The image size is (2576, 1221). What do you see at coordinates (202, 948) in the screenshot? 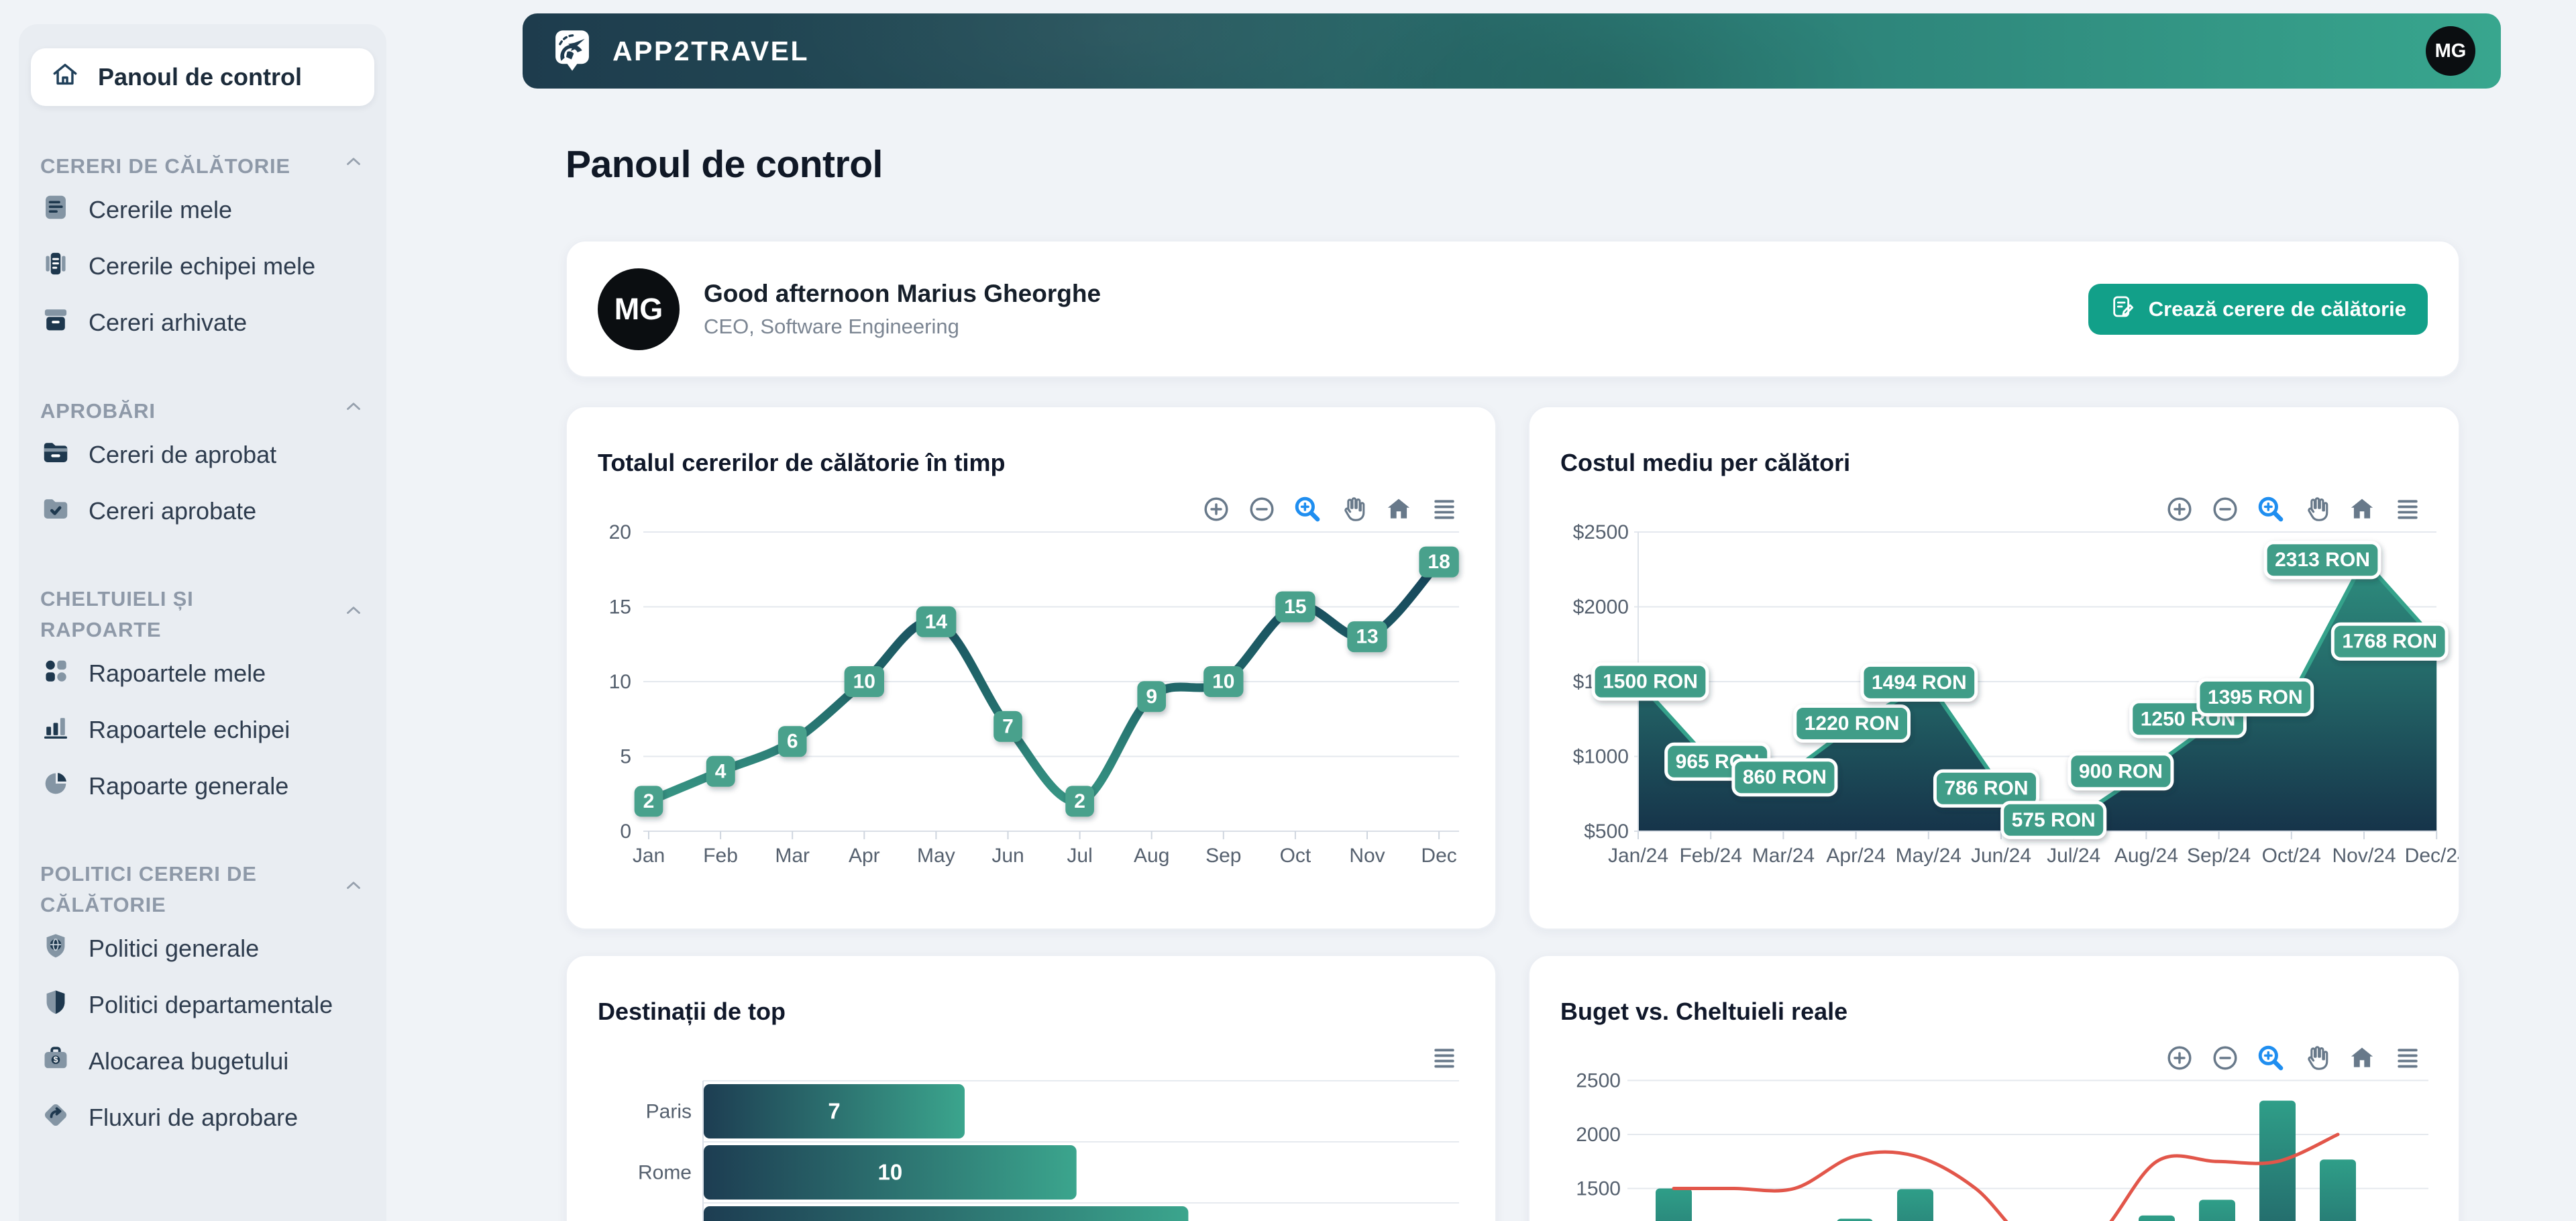
I see `sidebar-item-general-policies: Politici generale` at bounding box center [202, 948].